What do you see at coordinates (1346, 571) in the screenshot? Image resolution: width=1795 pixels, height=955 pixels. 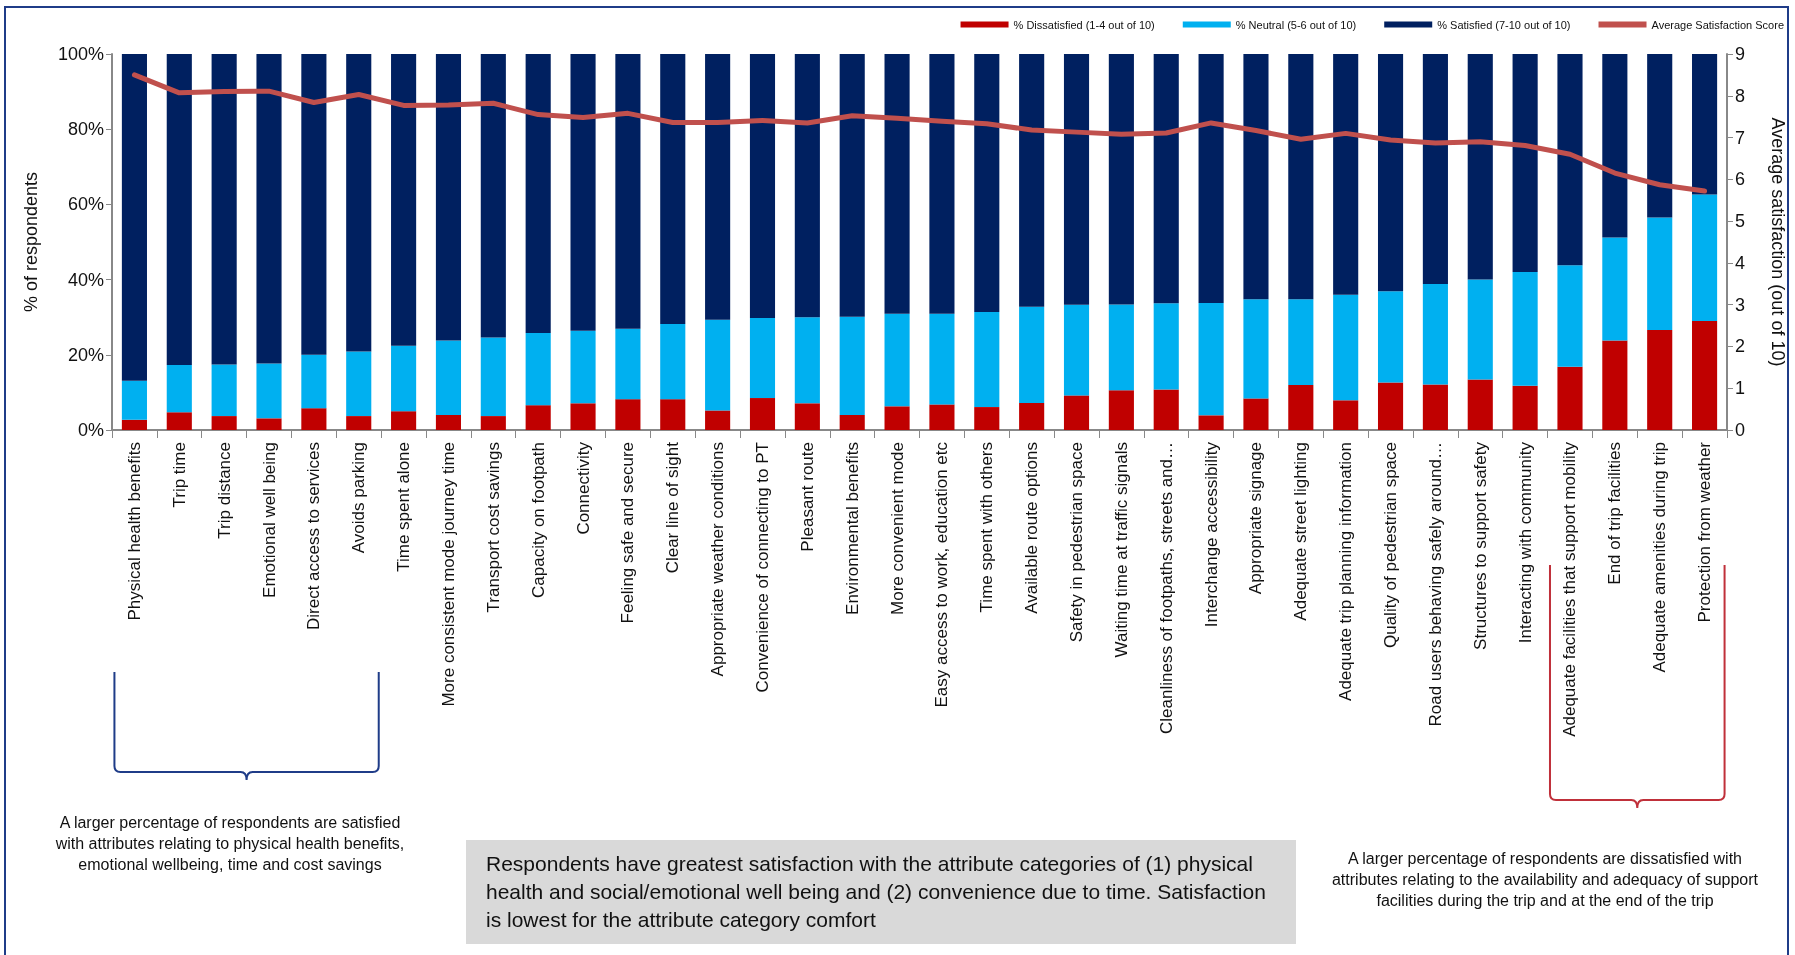 I see `x-tick-label: Adequate trip planning information` at bounding box center [1346, 571].